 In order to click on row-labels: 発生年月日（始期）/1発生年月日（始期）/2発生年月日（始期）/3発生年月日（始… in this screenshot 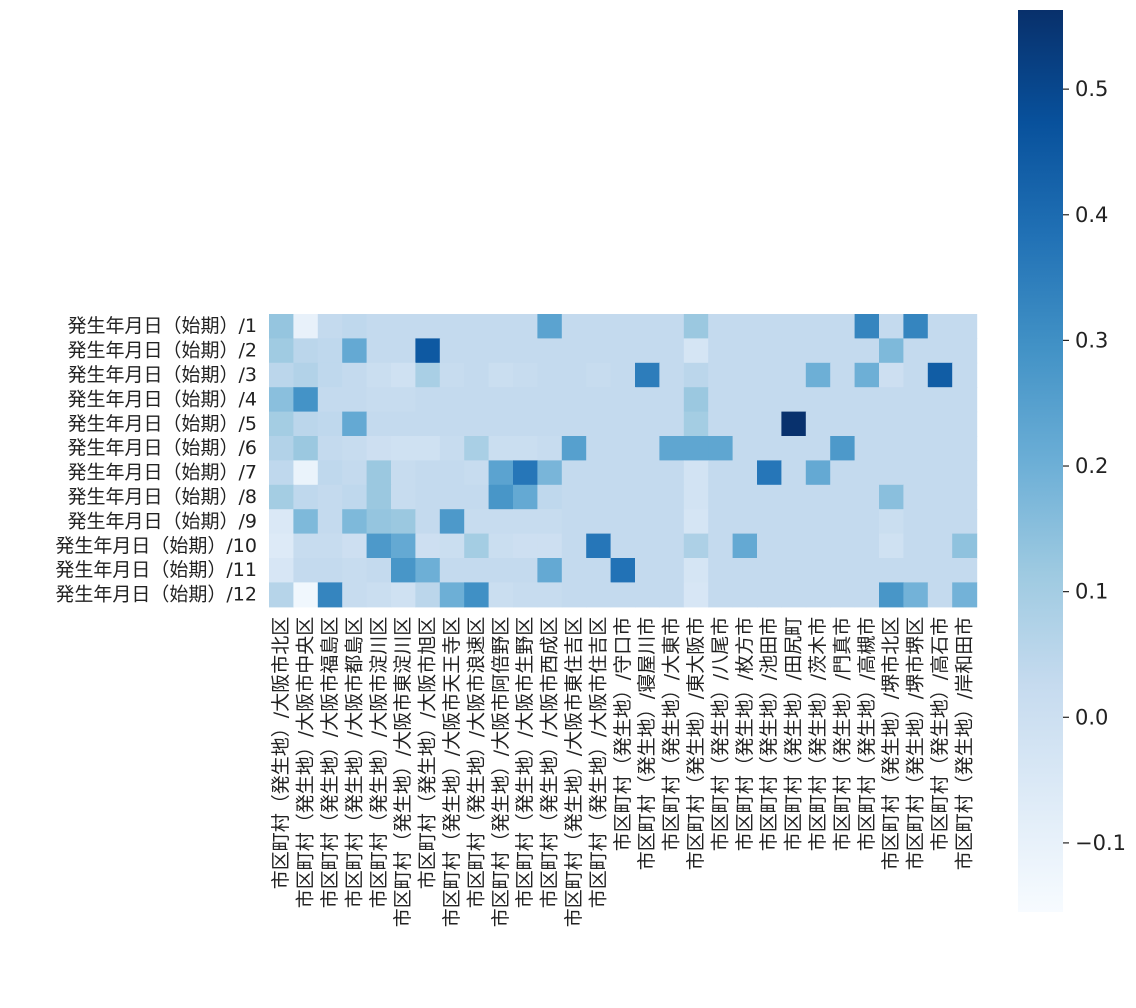, I will do `click(156, 460)`.